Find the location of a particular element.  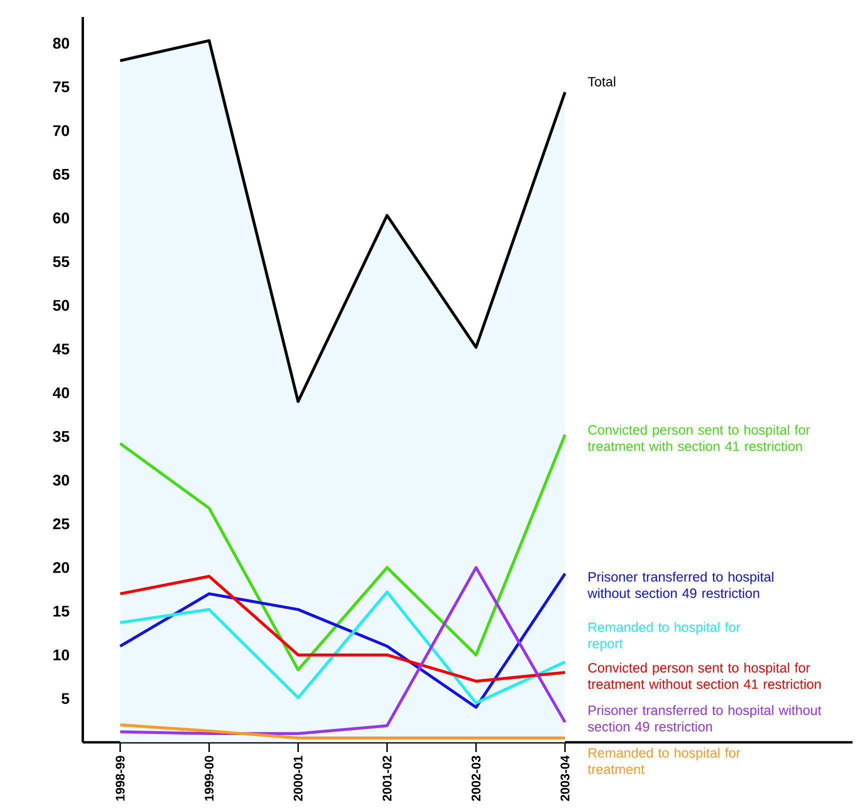

x-tick-label: 2003-04 is located at coordinates (565, 778).